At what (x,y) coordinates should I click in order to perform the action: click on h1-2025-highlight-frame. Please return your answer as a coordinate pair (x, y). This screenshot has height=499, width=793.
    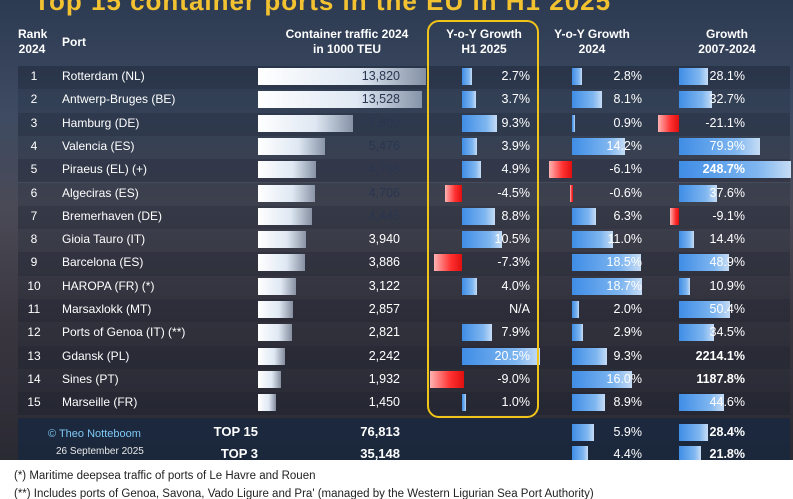
    Looking at the image, I should click on (483, 219).